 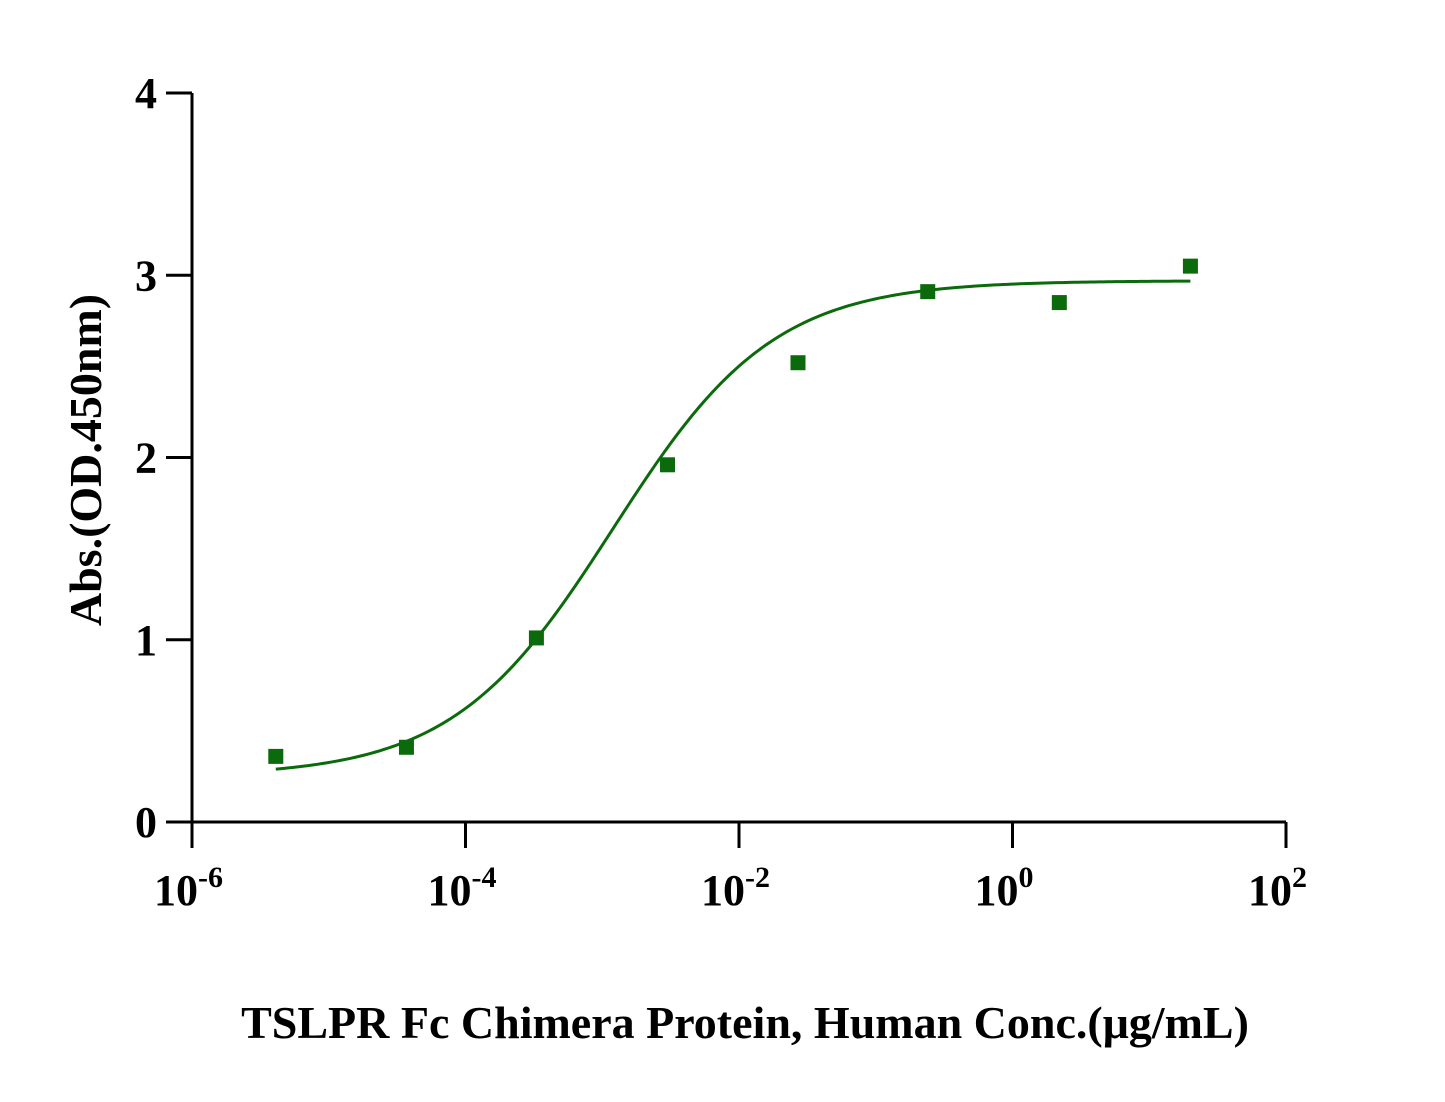 I want to click on y-tick-label: 1, so click(x=146, y=640).